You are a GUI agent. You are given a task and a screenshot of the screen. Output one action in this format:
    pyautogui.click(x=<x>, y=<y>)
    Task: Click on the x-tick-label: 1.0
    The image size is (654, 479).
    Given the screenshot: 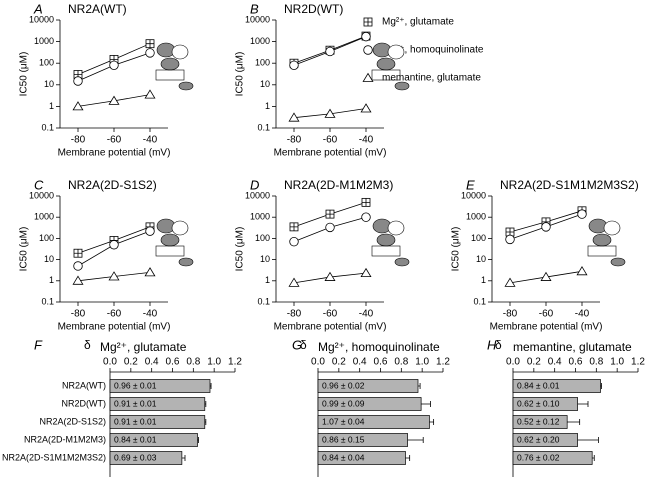 What is the action you would take?
    pyautogui.click(x=422, y=362)
    